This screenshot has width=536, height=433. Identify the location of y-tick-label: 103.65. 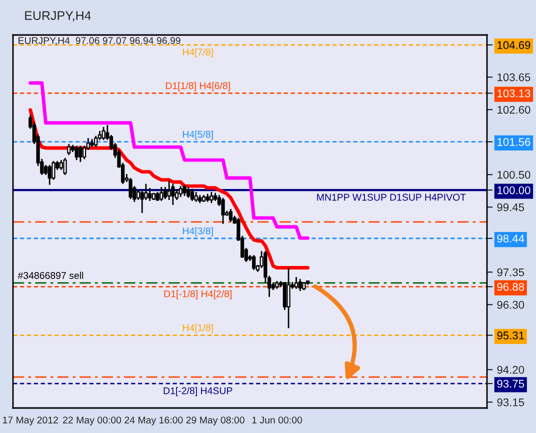
(514, 77).